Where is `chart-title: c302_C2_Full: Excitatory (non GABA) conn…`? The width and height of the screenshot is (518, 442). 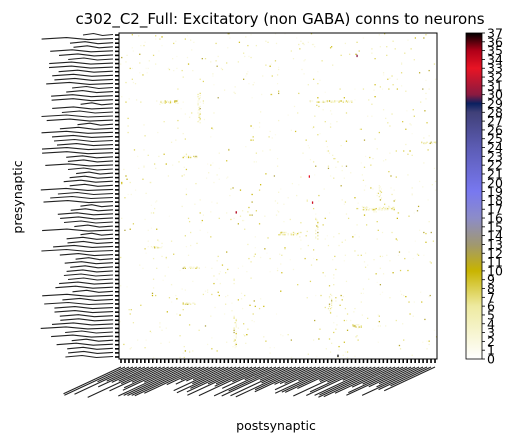
chart-title: c302_C2_Full: Excitatory (non GABA) conn… is located at coordinates (279, 19).